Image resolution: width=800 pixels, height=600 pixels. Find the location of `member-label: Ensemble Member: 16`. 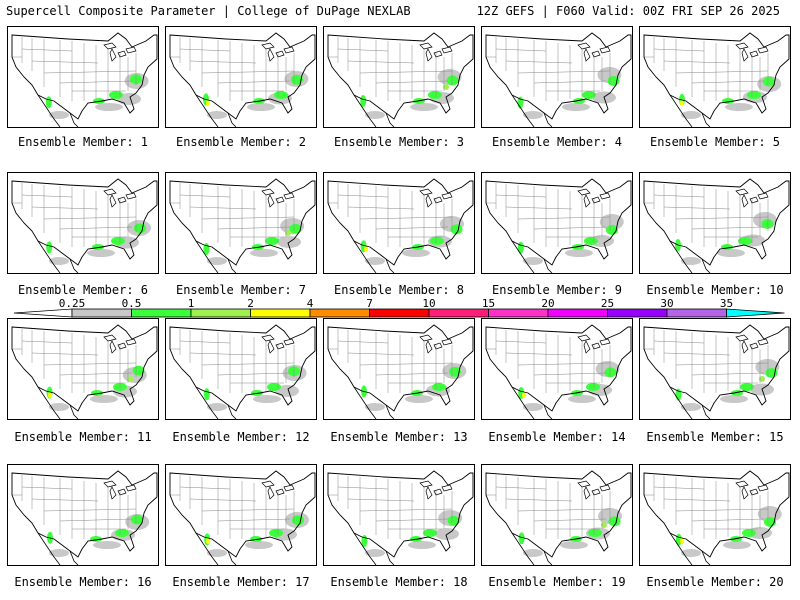

member-label: Ensemble Member: 16 is located at coordinates (83, 582).